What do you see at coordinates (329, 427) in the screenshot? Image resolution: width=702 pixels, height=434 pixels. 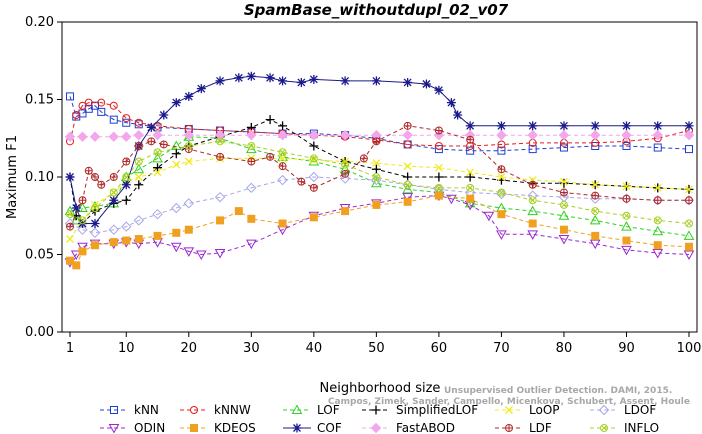 I see `legend-label: COF` at bounding box center [329, 427].